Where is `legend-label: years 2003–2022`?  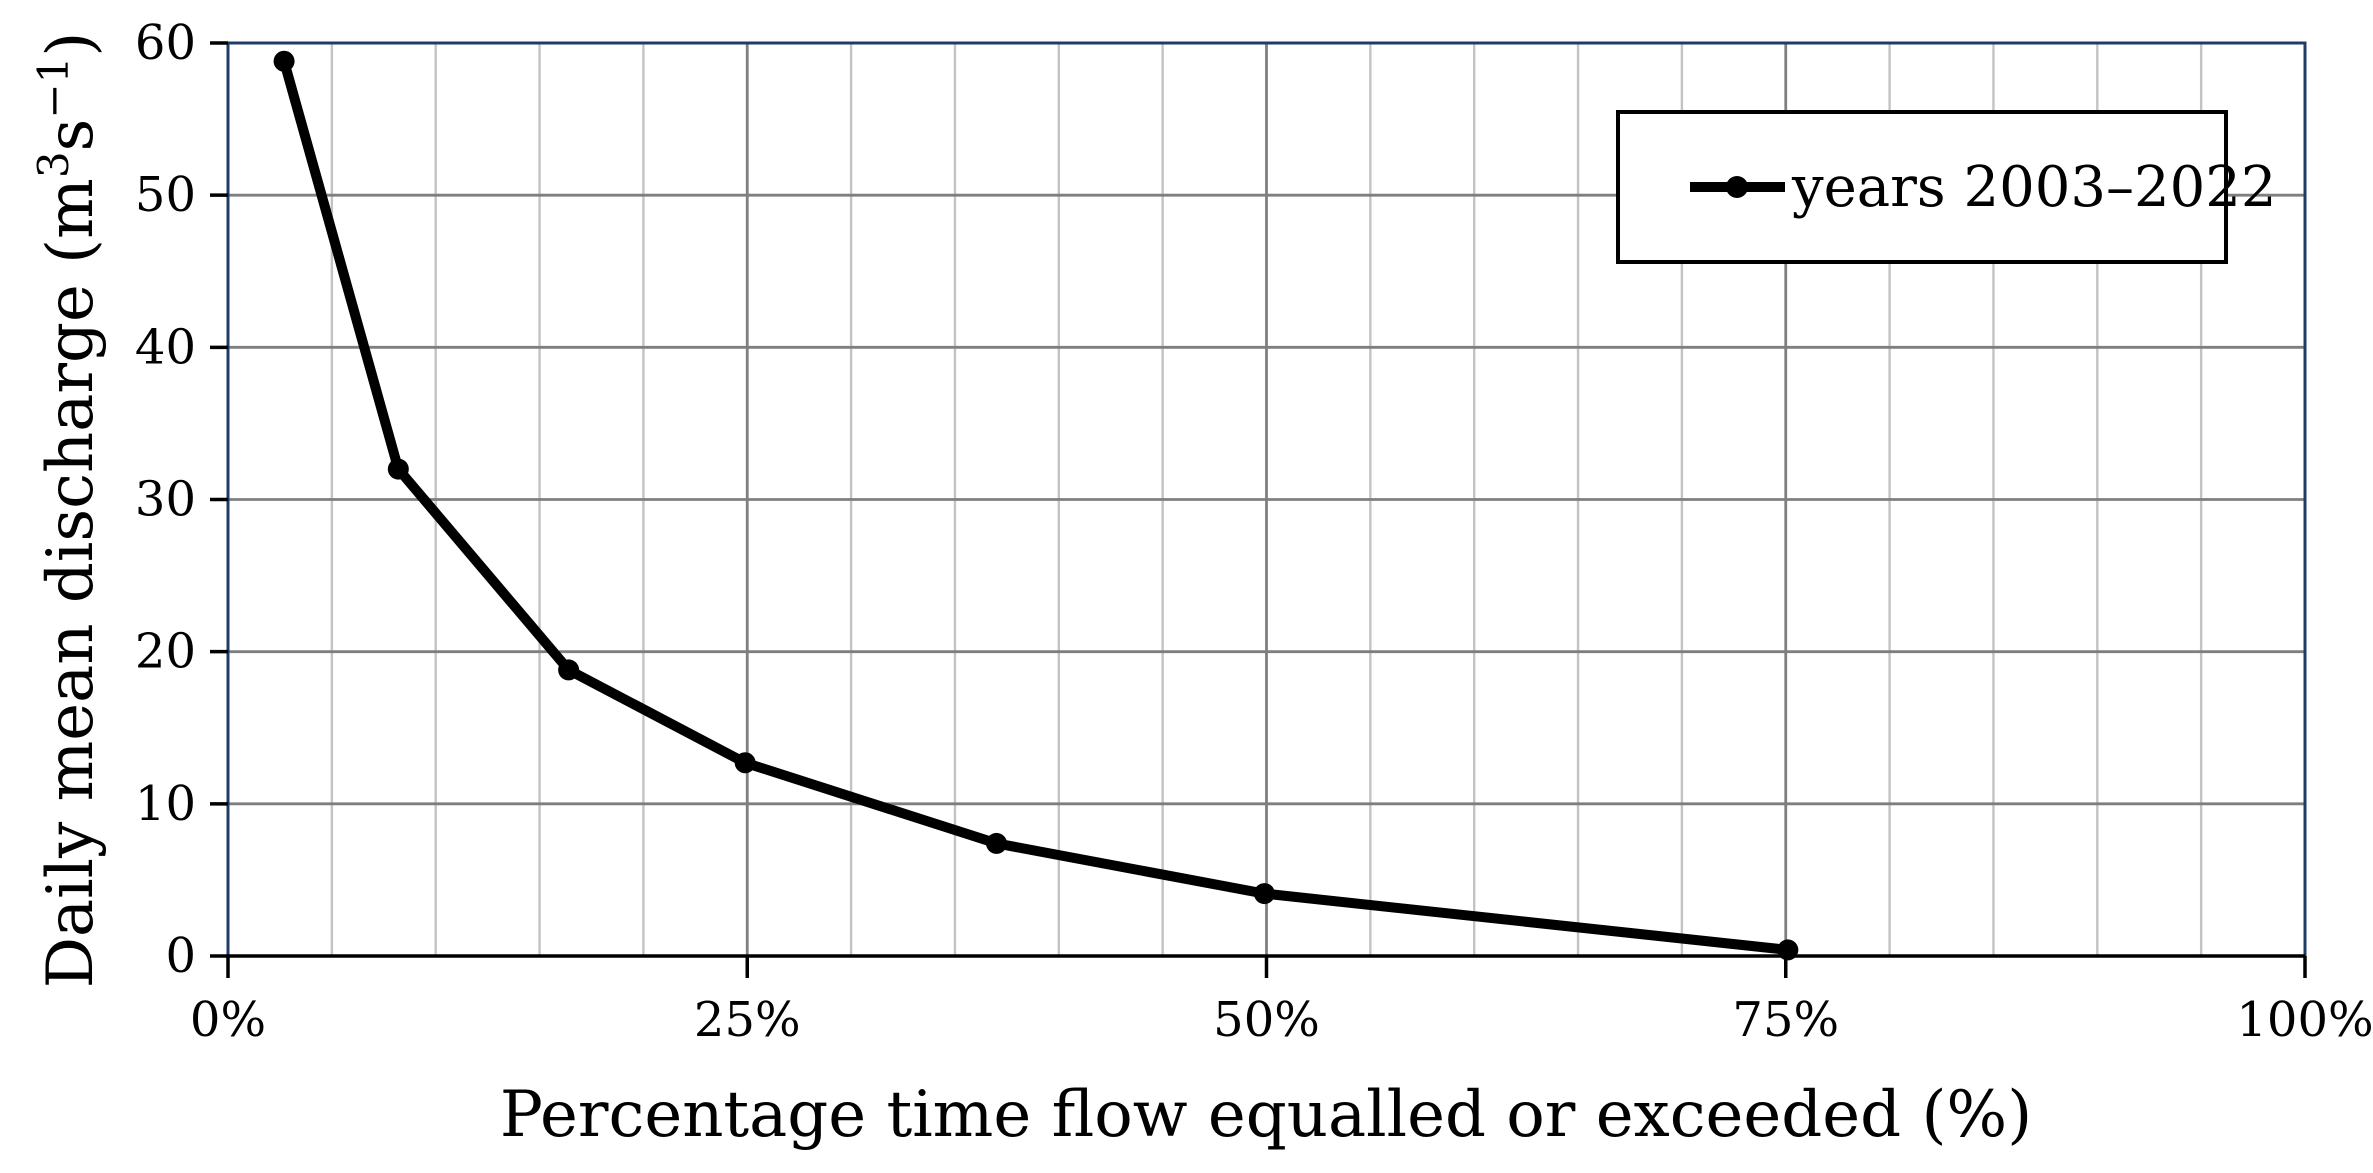
legend-label: years 2003–2022 is located at coordinates (2034, 187).